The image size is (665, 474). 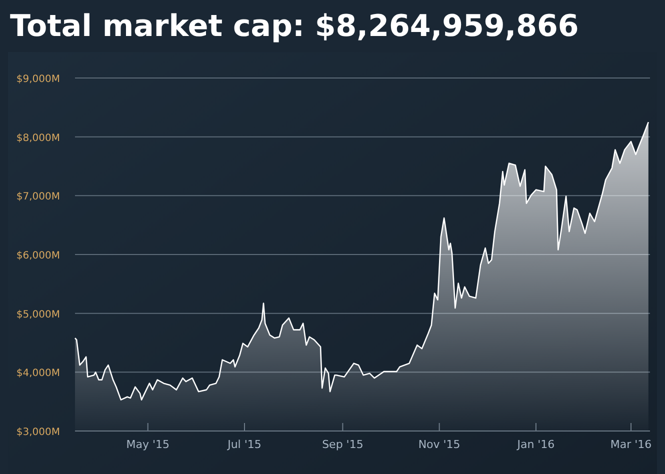 I want to click on x-tick-label: Nov '15, so click(x=439, y=444).